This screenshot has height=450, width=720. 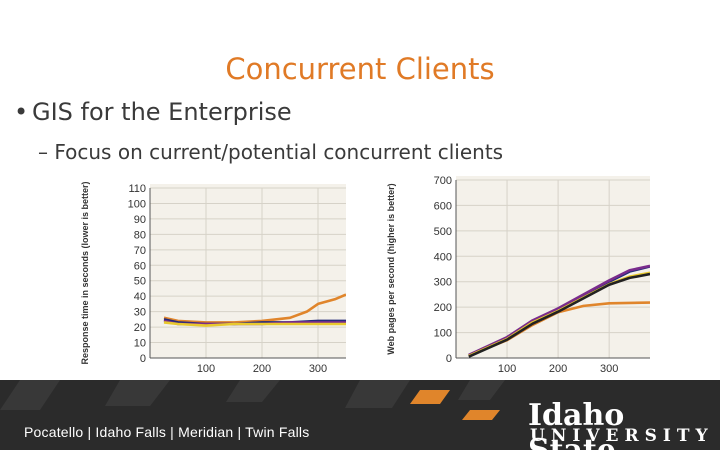 What do you see at coordinates (576, 424) in the screenshot?
I see `university-logo-name: Idaho State` at bounding box center [576, 424].